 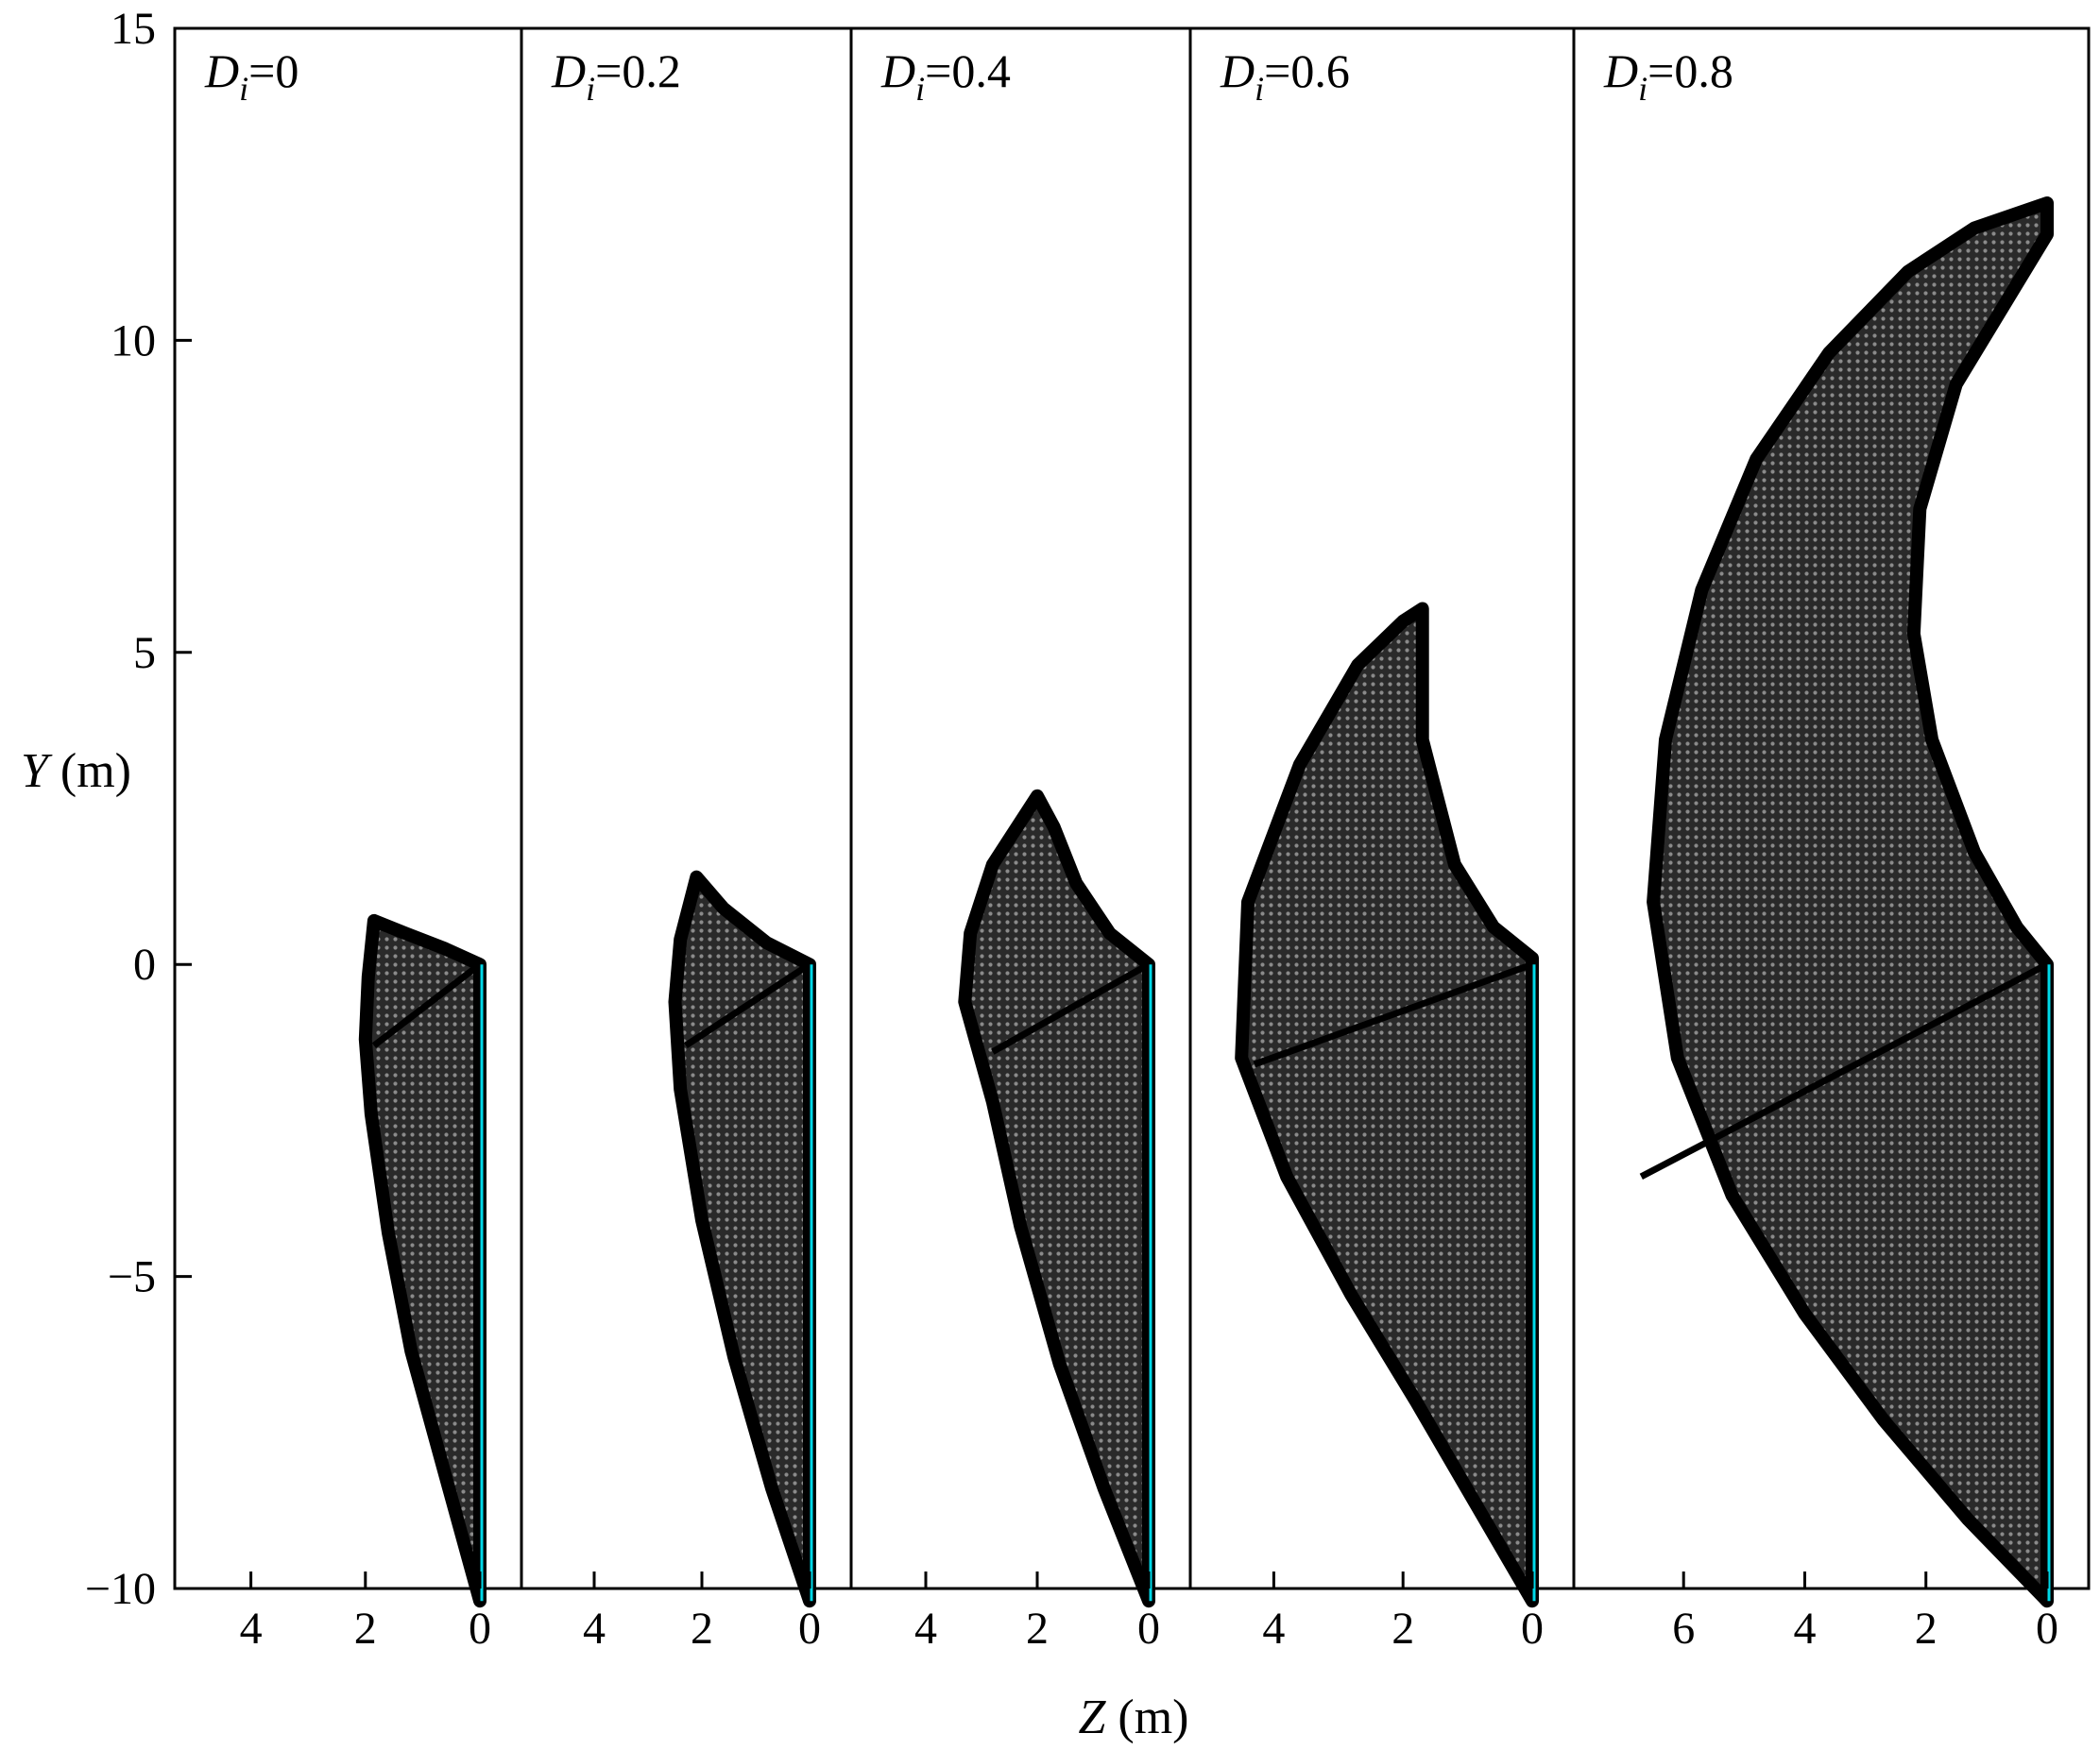 What do you see at coordinates (133, 29) in the screenshot?
I see `y-tick-label: 15` at bounding box center [133, 29].